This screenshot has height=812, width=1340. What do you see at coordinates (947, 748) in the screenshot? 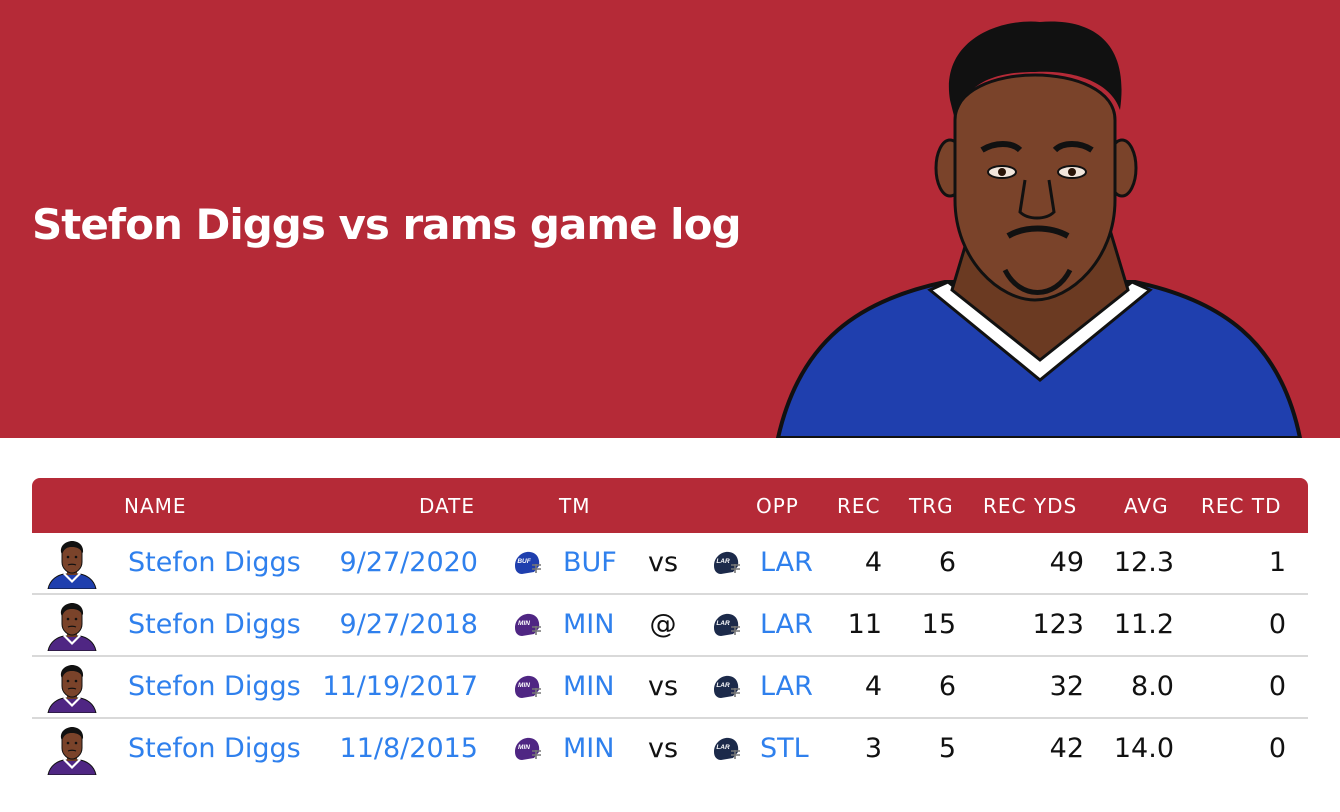
I see `stat-trg: 5` at bounding box center [947, 748].